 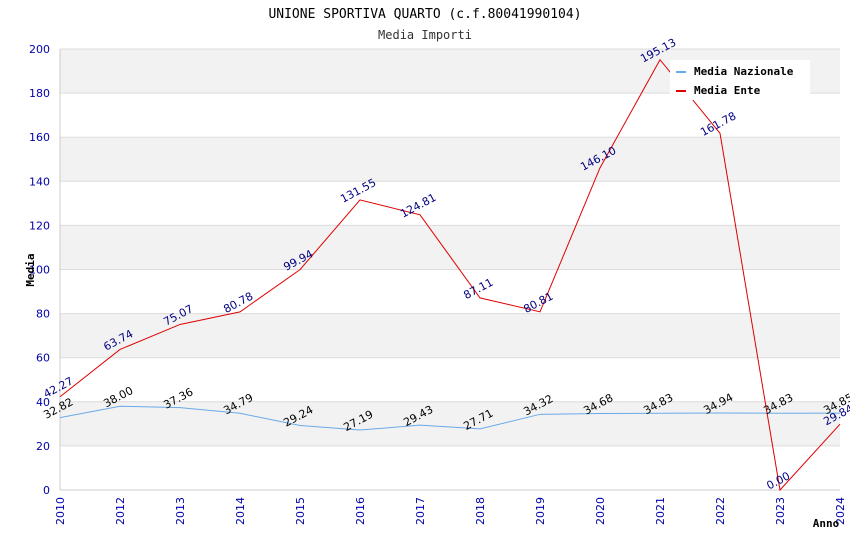 I want to click on x-tick-label: 2020, so click(x=600, y=511).